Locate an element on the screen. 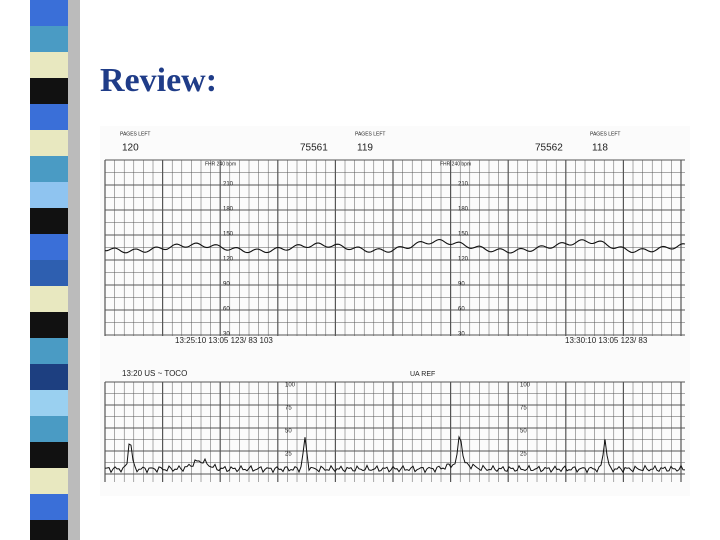 The image size is (720, 540). timestamp: 13:25:10 13:05 123/ 83 103 is located at coordinates (224, 340).